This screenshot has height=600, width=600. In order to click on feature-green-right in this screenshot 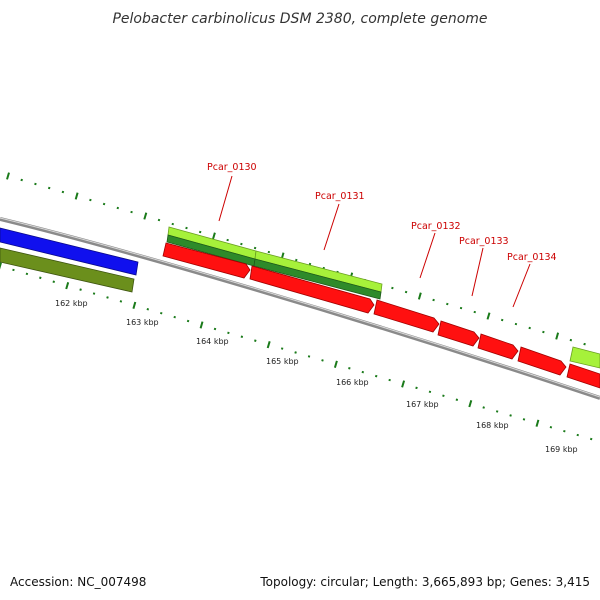, I will do `click(584, 357)`.